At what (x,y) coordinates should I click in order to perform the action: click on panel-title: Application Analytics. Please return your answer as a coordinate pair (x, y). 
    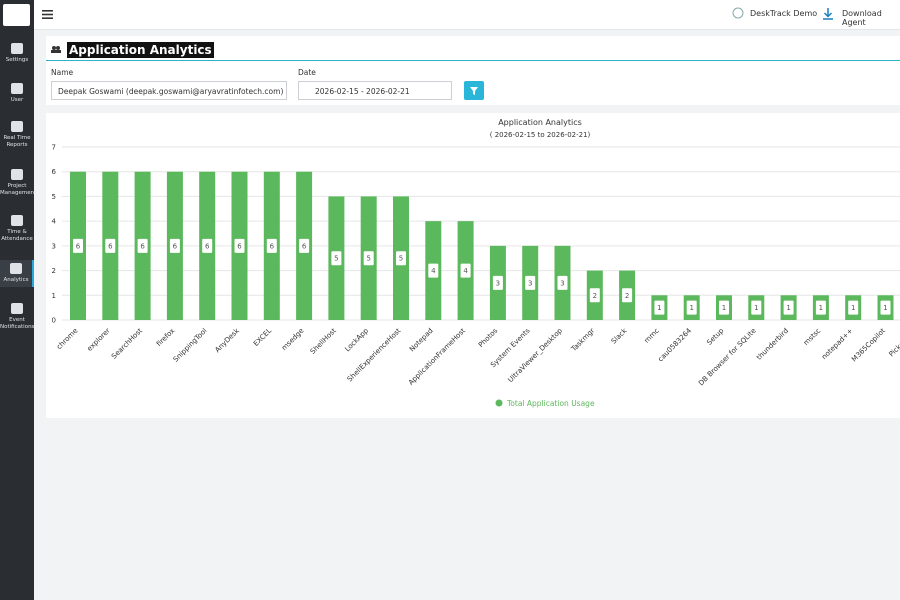
    Looking at the image, I should click on (140, 50).